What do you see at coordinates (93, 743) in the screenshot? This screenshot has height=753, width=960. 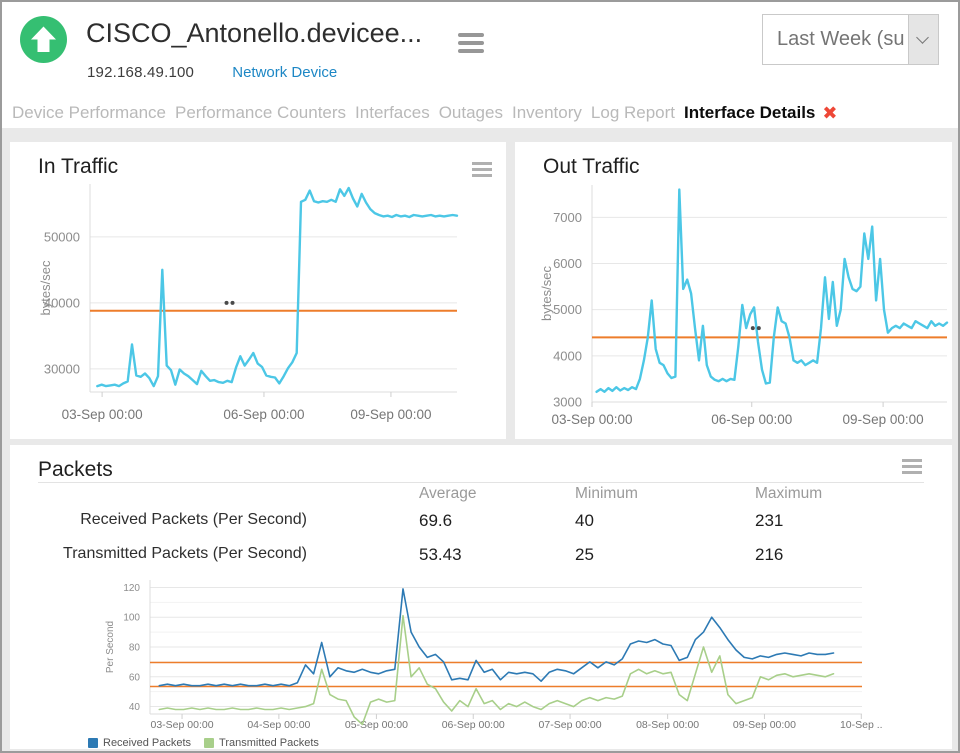 I see `received-legend-swatch` at bounding box center [93, 743].